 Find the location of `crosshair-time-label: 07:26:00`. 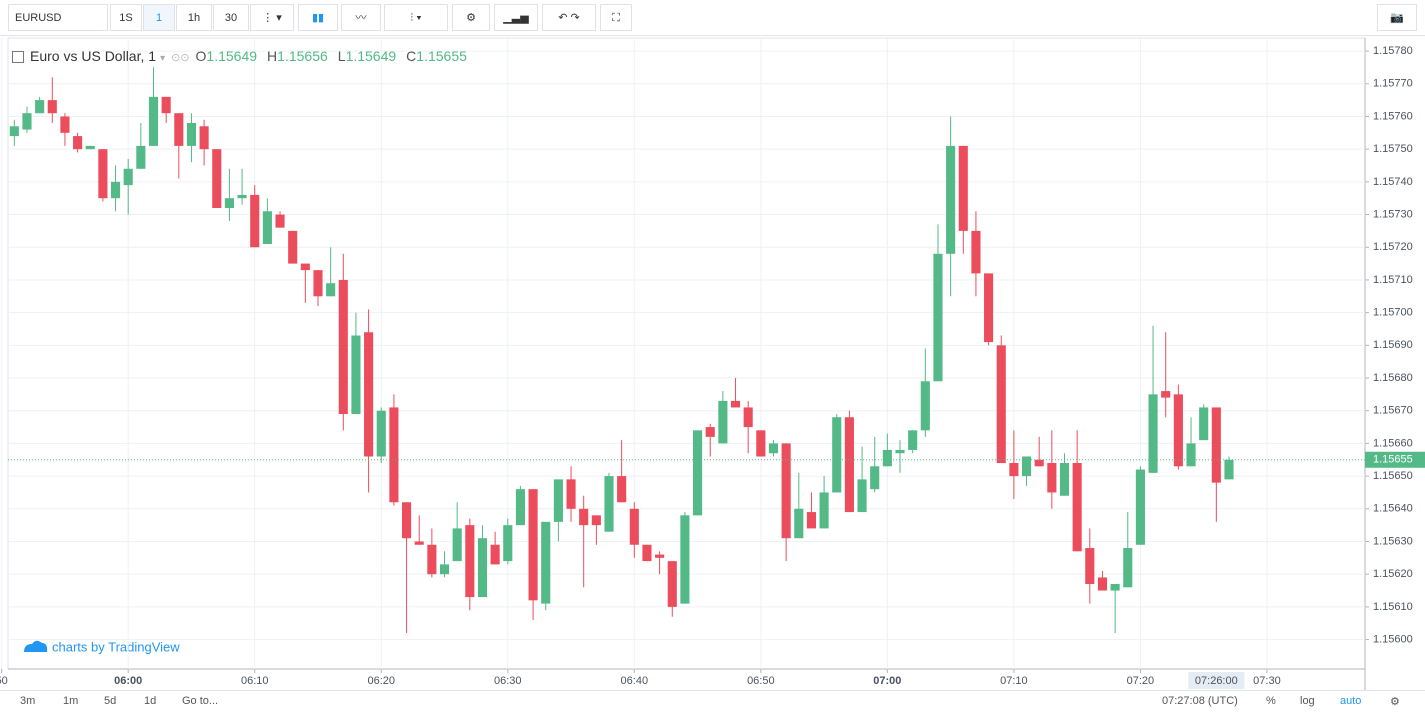

crosshair-time-label: 07:26:00 is located at coordinates (1216, 681).